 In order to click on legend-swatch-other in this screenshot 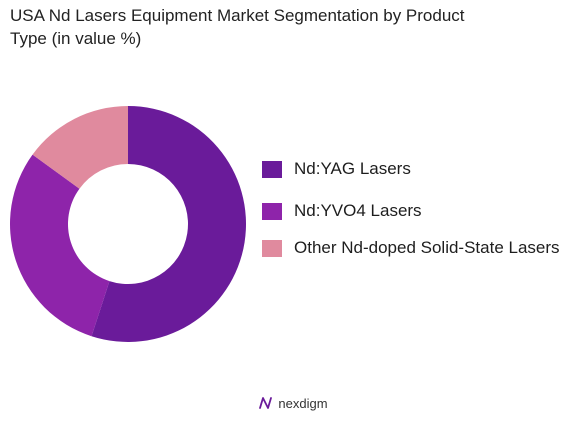, I will do `click(272, 248)`.